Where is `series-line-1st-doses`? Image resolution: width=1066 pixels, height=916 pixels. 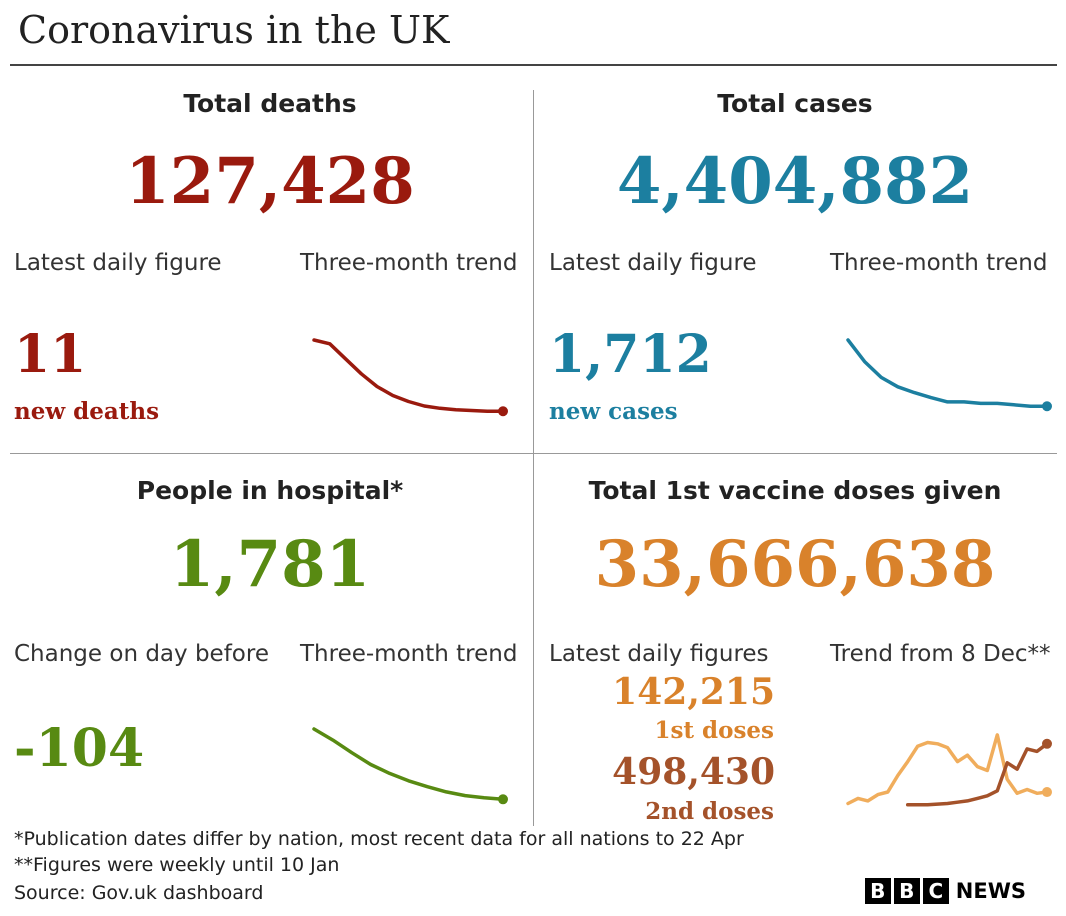
series-line-1st-doses is located at coordinates (947, 769).